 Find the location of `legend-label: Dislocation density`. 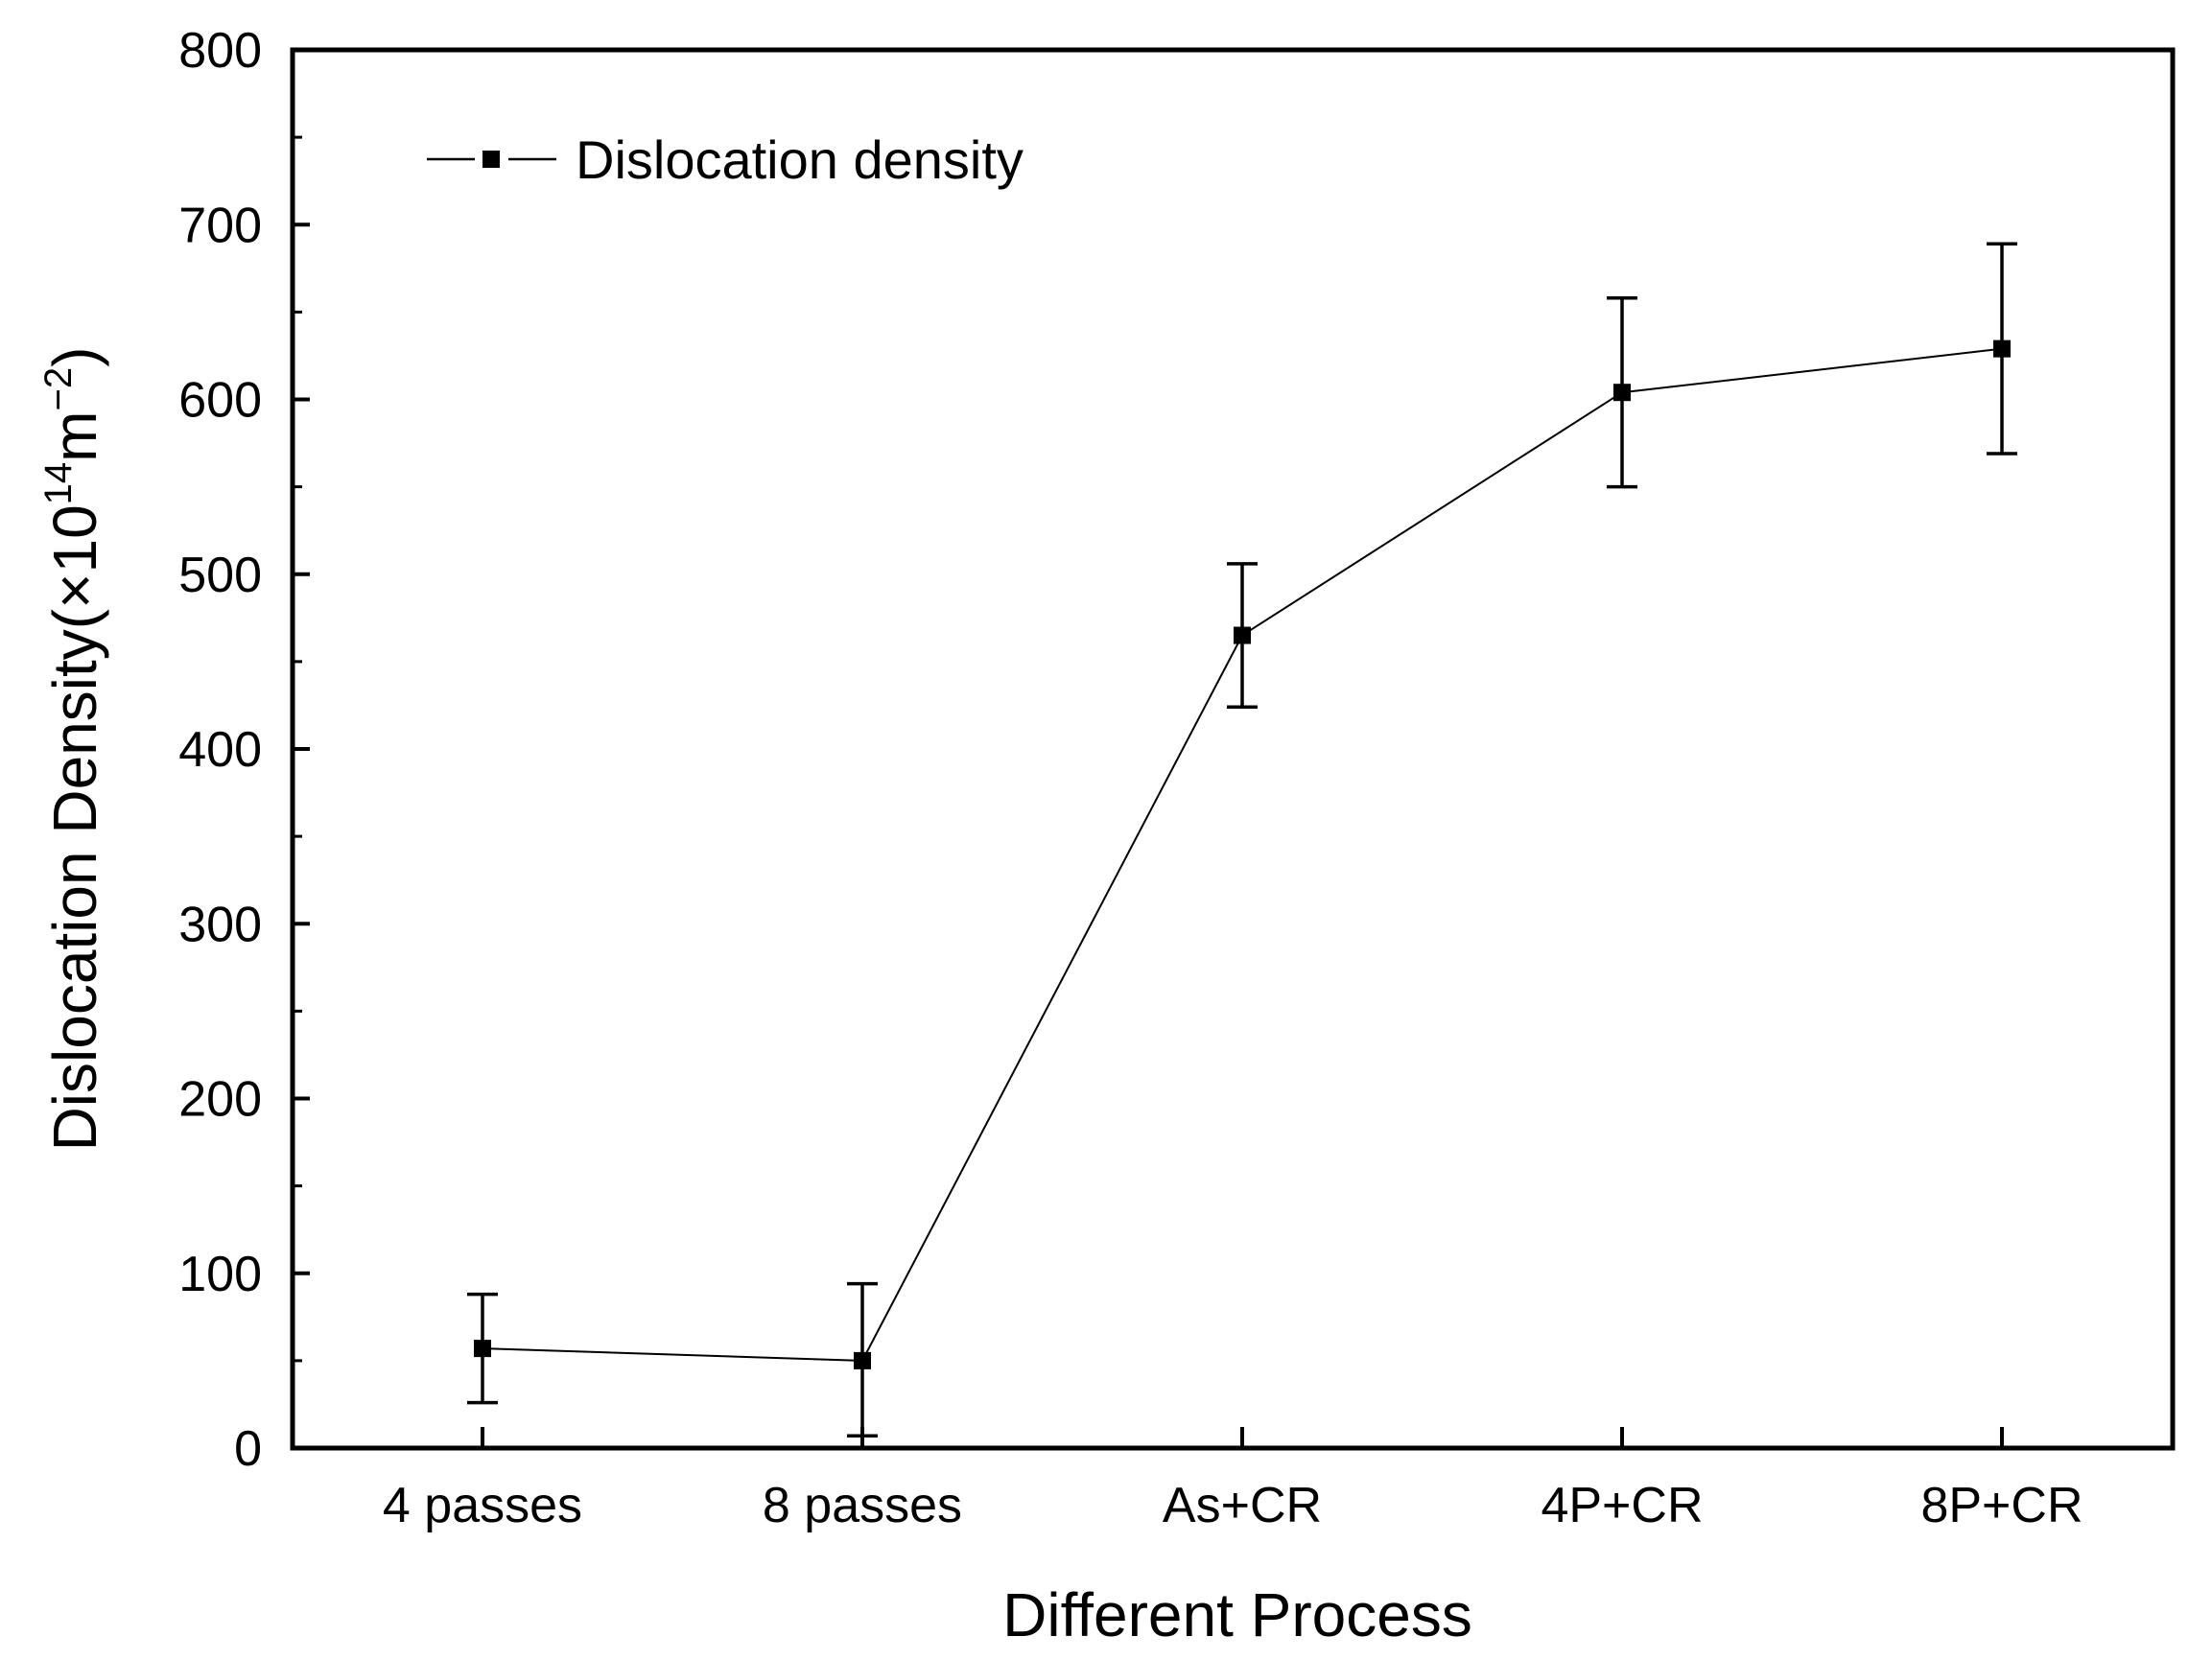

legend-label: Dislocation density is located at coordinates (800, 159).